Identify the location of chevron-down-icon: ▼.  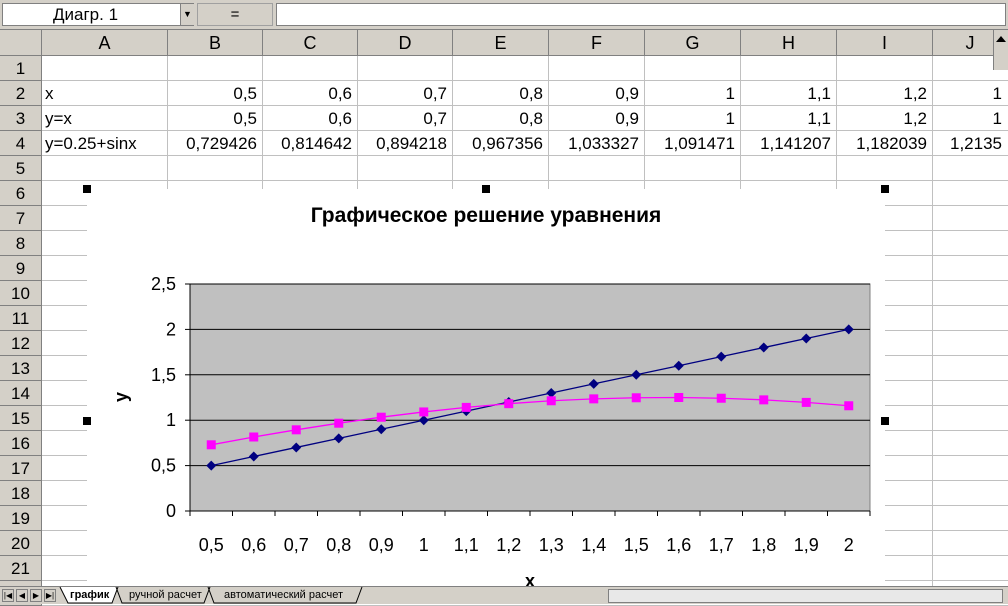
(187, 14).